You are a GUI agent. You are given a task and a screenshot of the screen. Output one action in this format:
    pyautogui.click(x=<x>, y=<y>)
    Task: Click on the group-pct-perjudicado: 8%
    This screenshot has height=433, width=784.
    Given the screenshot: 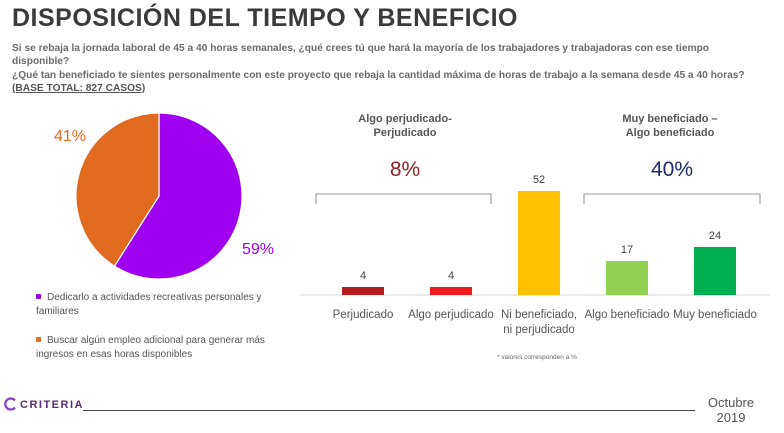 What is the action you would take?
    pyautogui.click(x=405, y=169)
    